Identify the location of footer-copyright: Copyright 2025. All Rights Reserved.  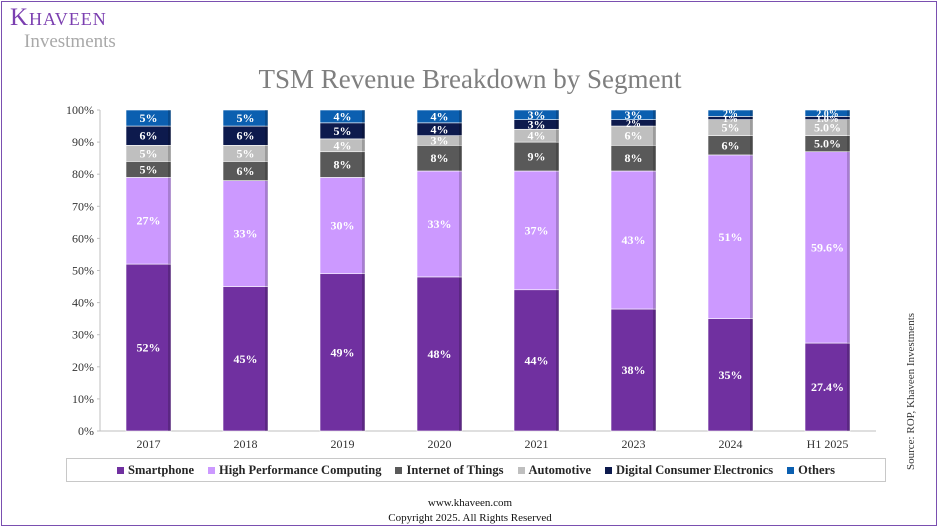
(470, 518).